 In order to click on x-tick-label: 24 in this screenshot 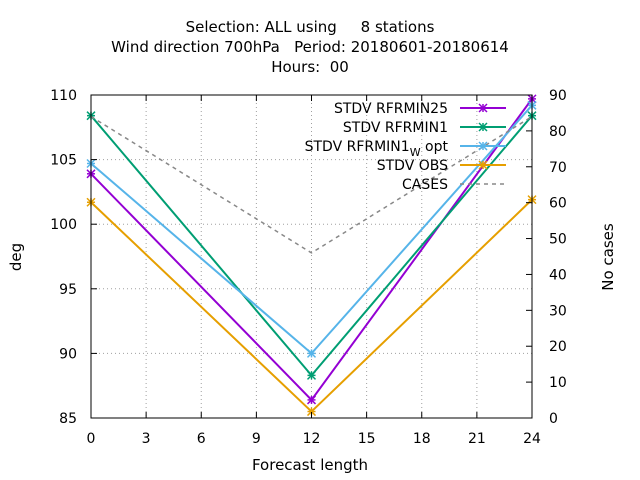, I will do `click(532, 439)`.